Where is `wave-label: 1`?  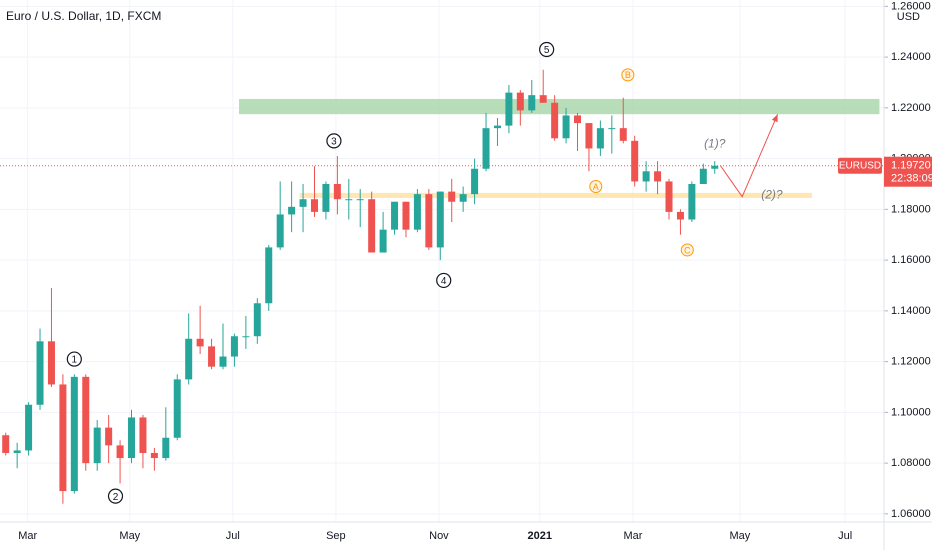
wave-label: 1 is located at coordinates (75, 360).